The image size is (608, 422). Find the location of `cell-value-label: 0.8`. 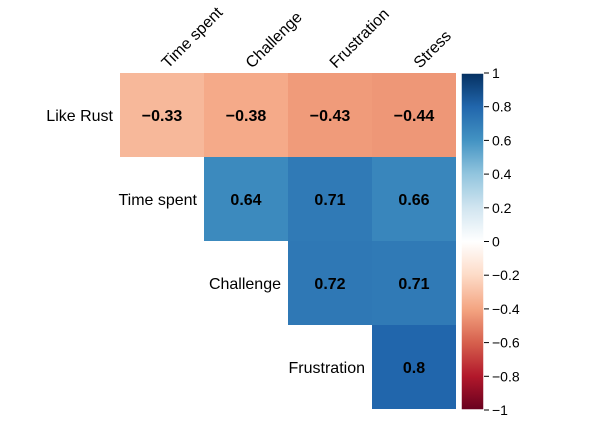

cell-value-label: 0.8 is located at coordinates (414, 368).